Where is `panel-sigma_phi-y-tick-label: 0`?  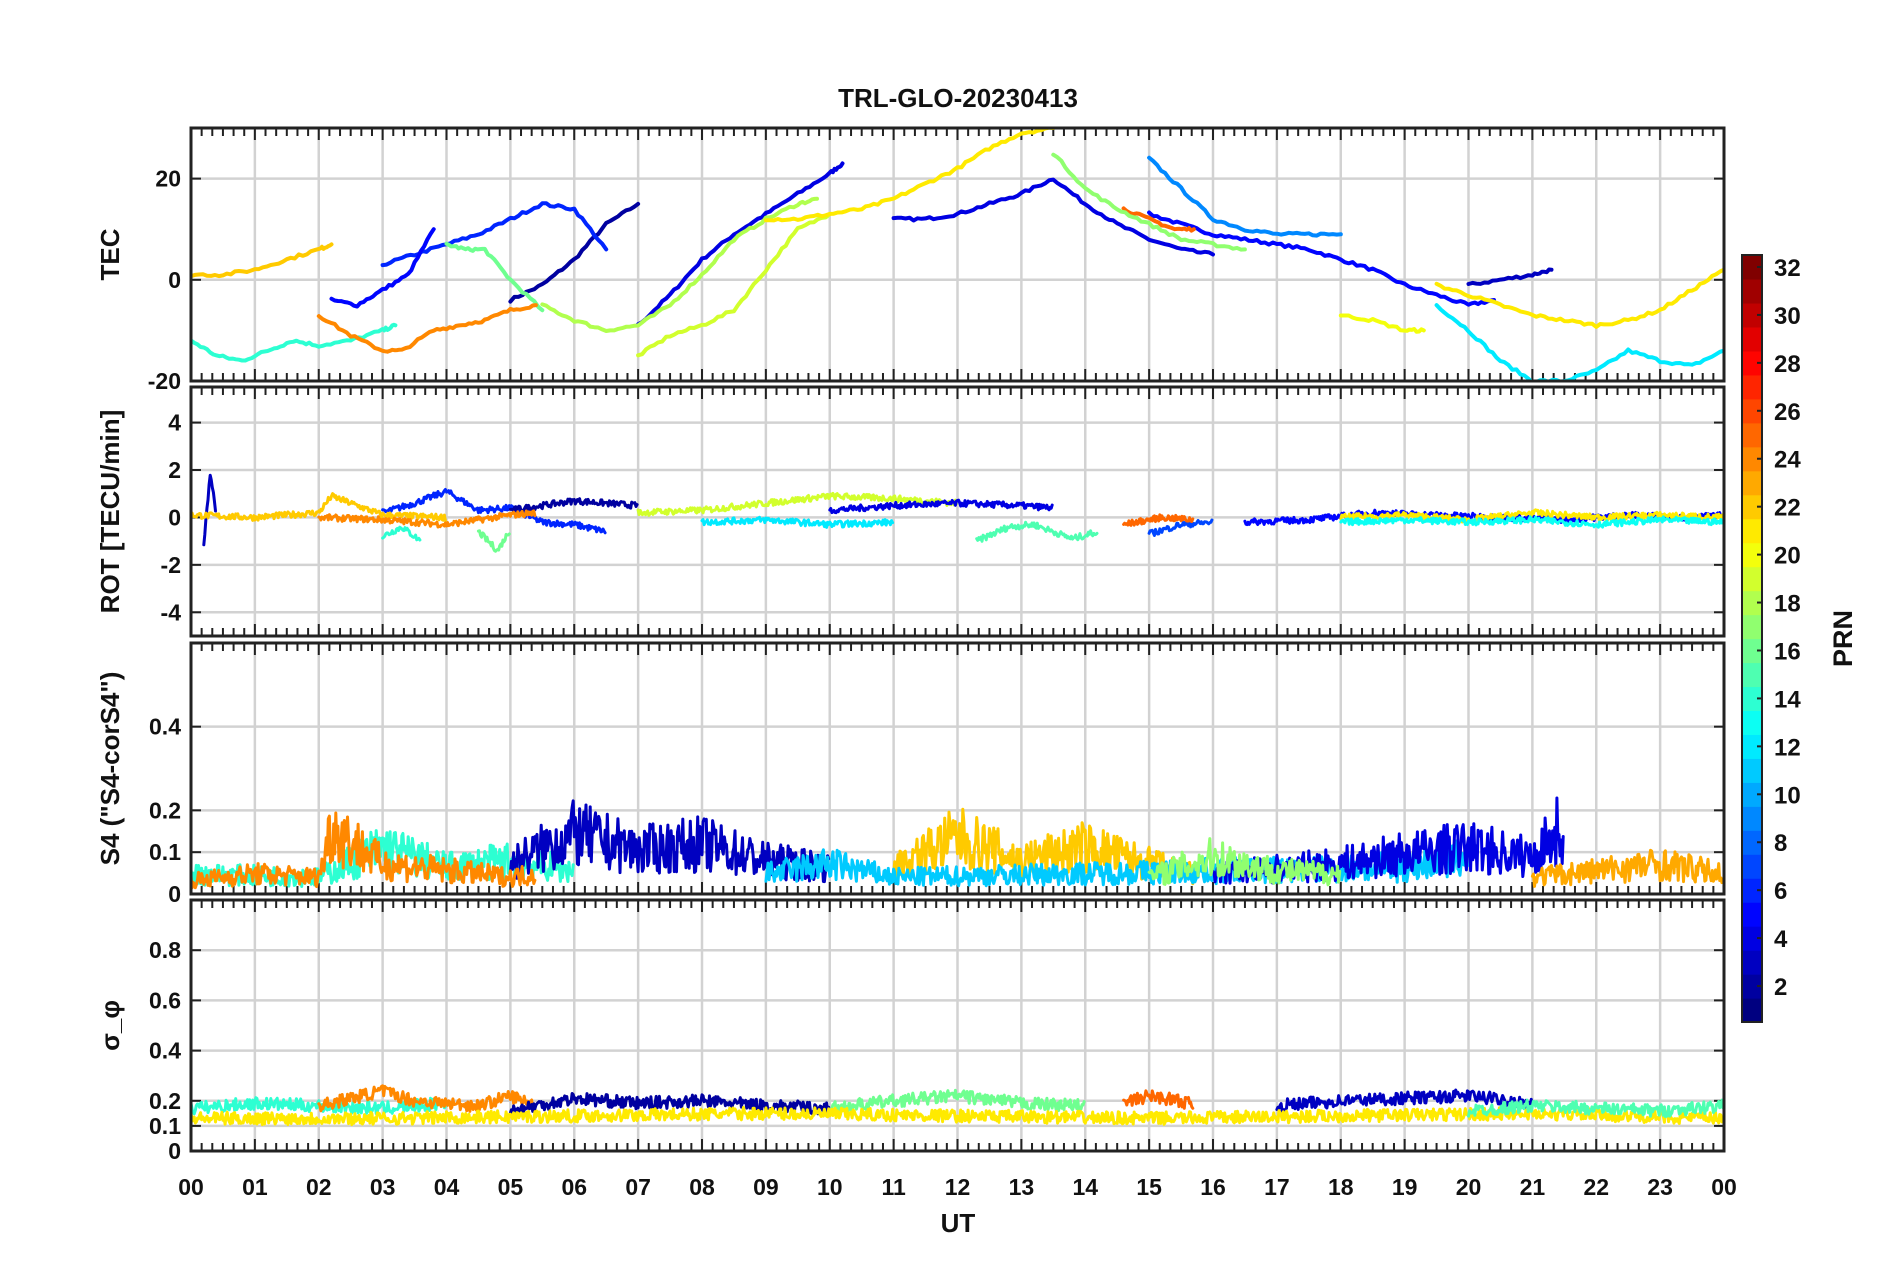
panel-sigma_phi-y-tick-label: 0 is located at coordinates (174, 1151).